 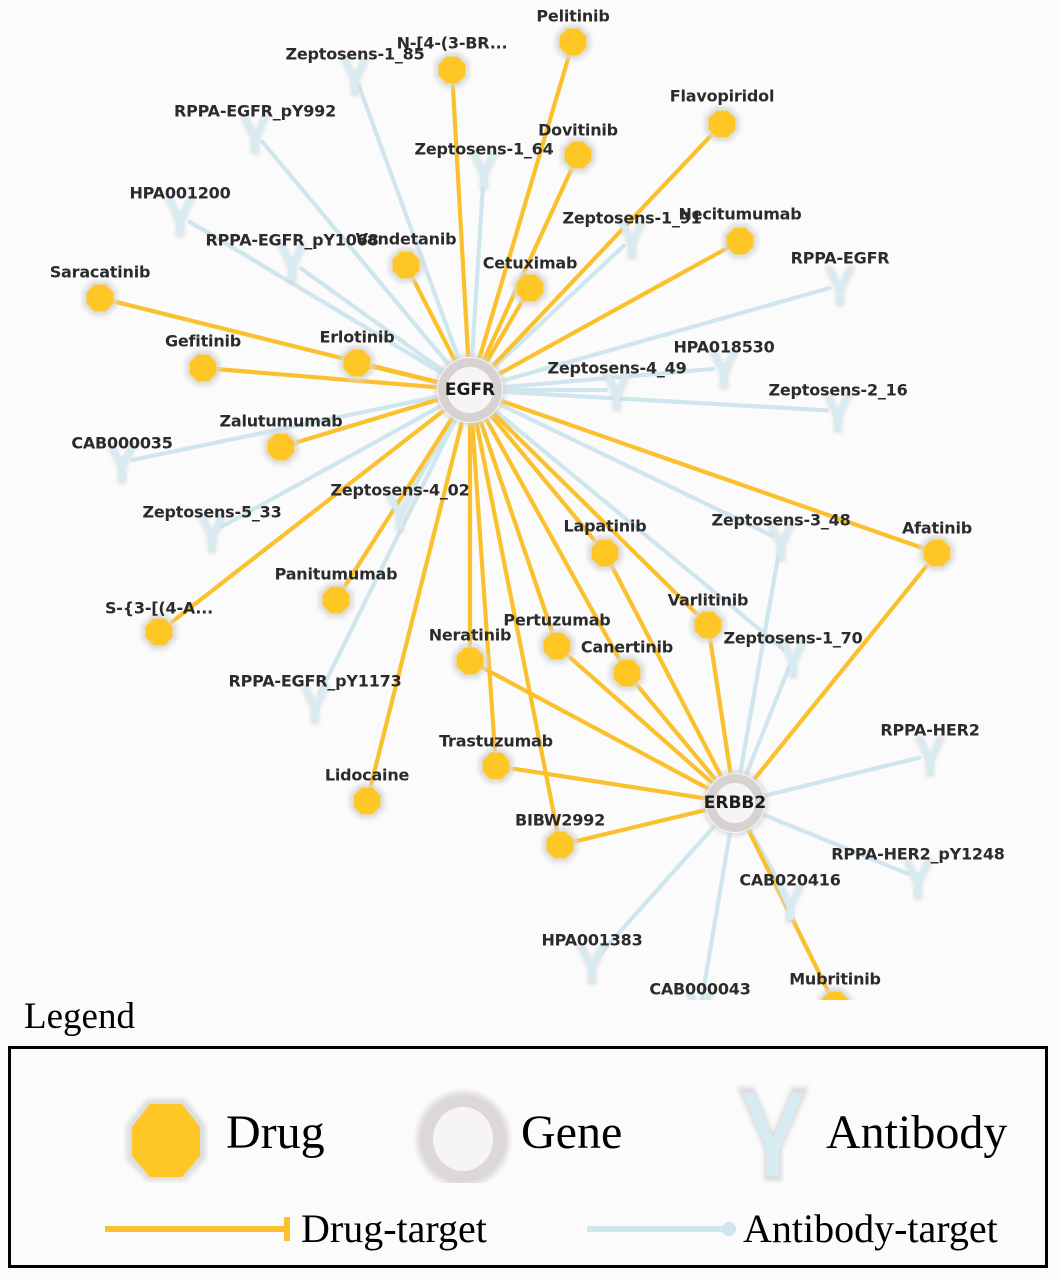 What do you see at coordinates (661, 1229) in the screenshot?
I see `antibody-target-edge-icon` at bounding box center [661, 1229].